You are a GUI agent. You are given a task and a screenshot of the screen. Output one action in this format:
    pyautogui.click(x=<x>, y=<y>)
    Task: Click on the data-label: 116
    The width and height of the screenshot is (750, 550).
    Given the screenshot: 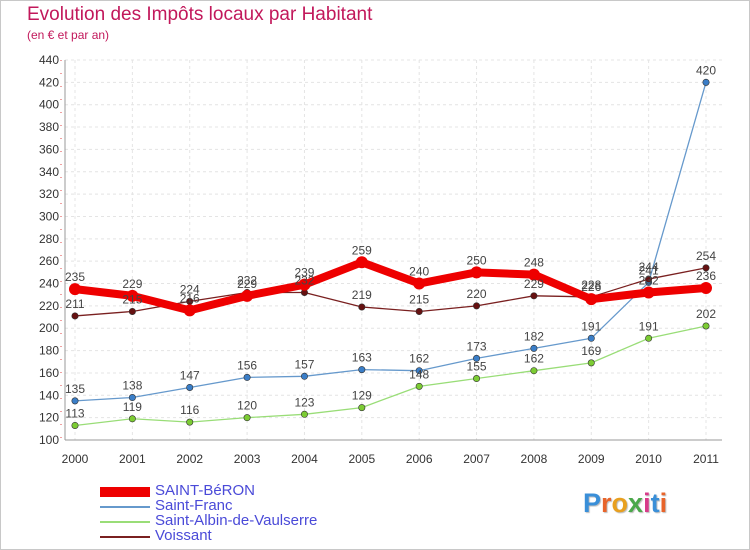 What is the action you would take?
    pyautogui.click(x=189, y=410)
    